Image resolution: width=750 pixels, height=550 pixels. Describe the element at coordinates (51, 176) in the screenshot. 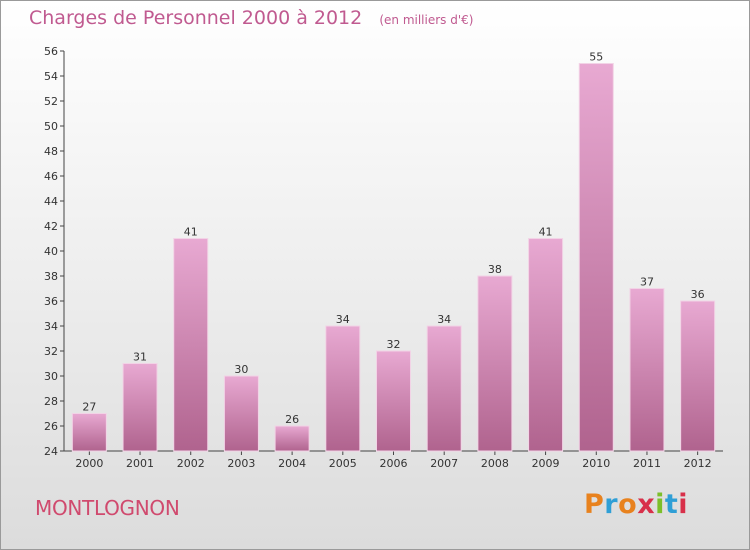

I see `y-tick-label: 46` at that location.